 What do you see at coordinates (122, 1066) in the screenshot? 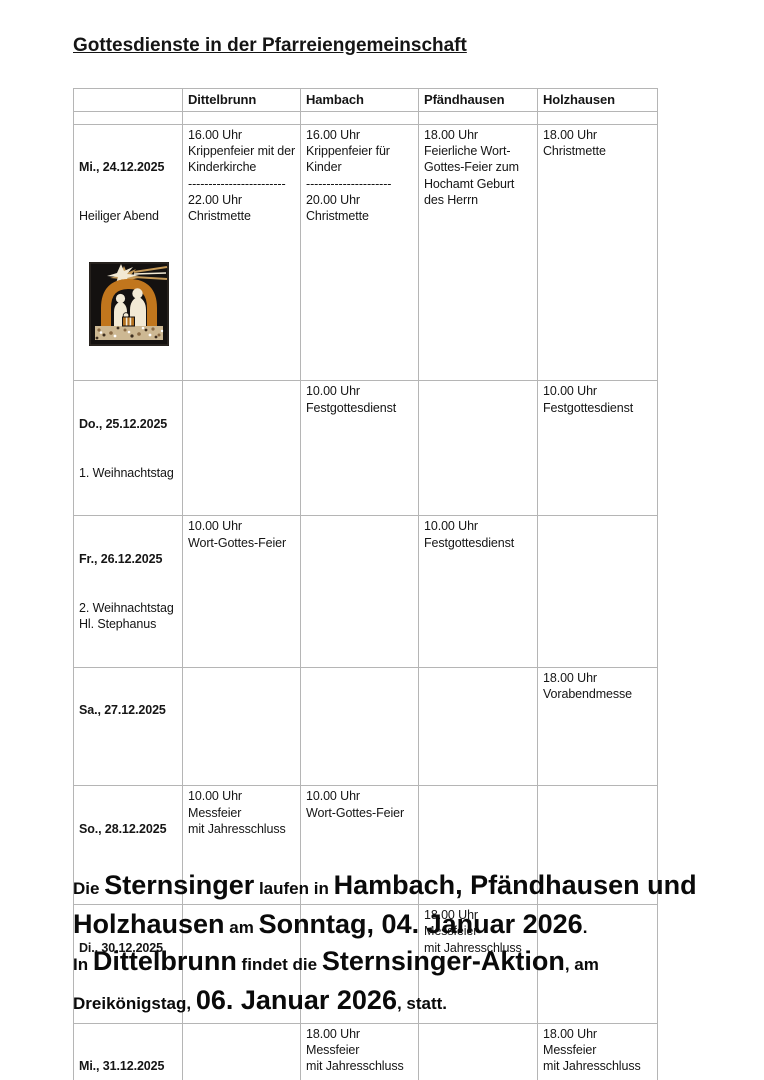
I see `row-date: Mi., 31.12.2025` at bounding box center [122, 1066].